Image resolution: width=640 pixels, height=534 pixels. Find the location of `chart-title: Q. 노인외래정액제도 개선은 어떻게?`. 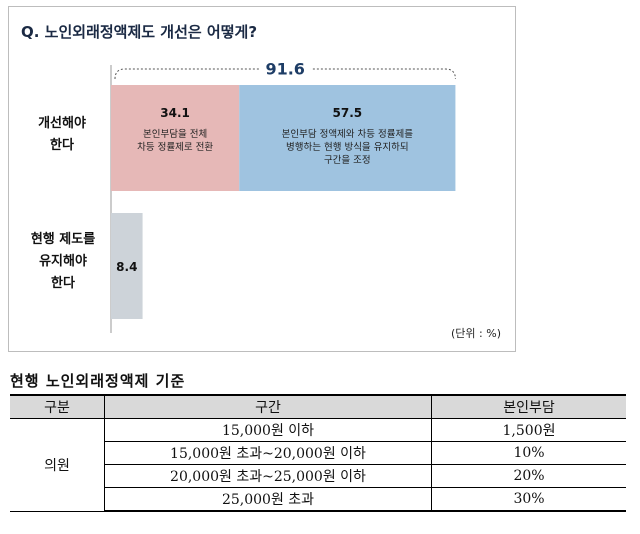

chart-title: Q. 노인외래정액제도 개선은 어떻게? is located at coordinates (139, 32).